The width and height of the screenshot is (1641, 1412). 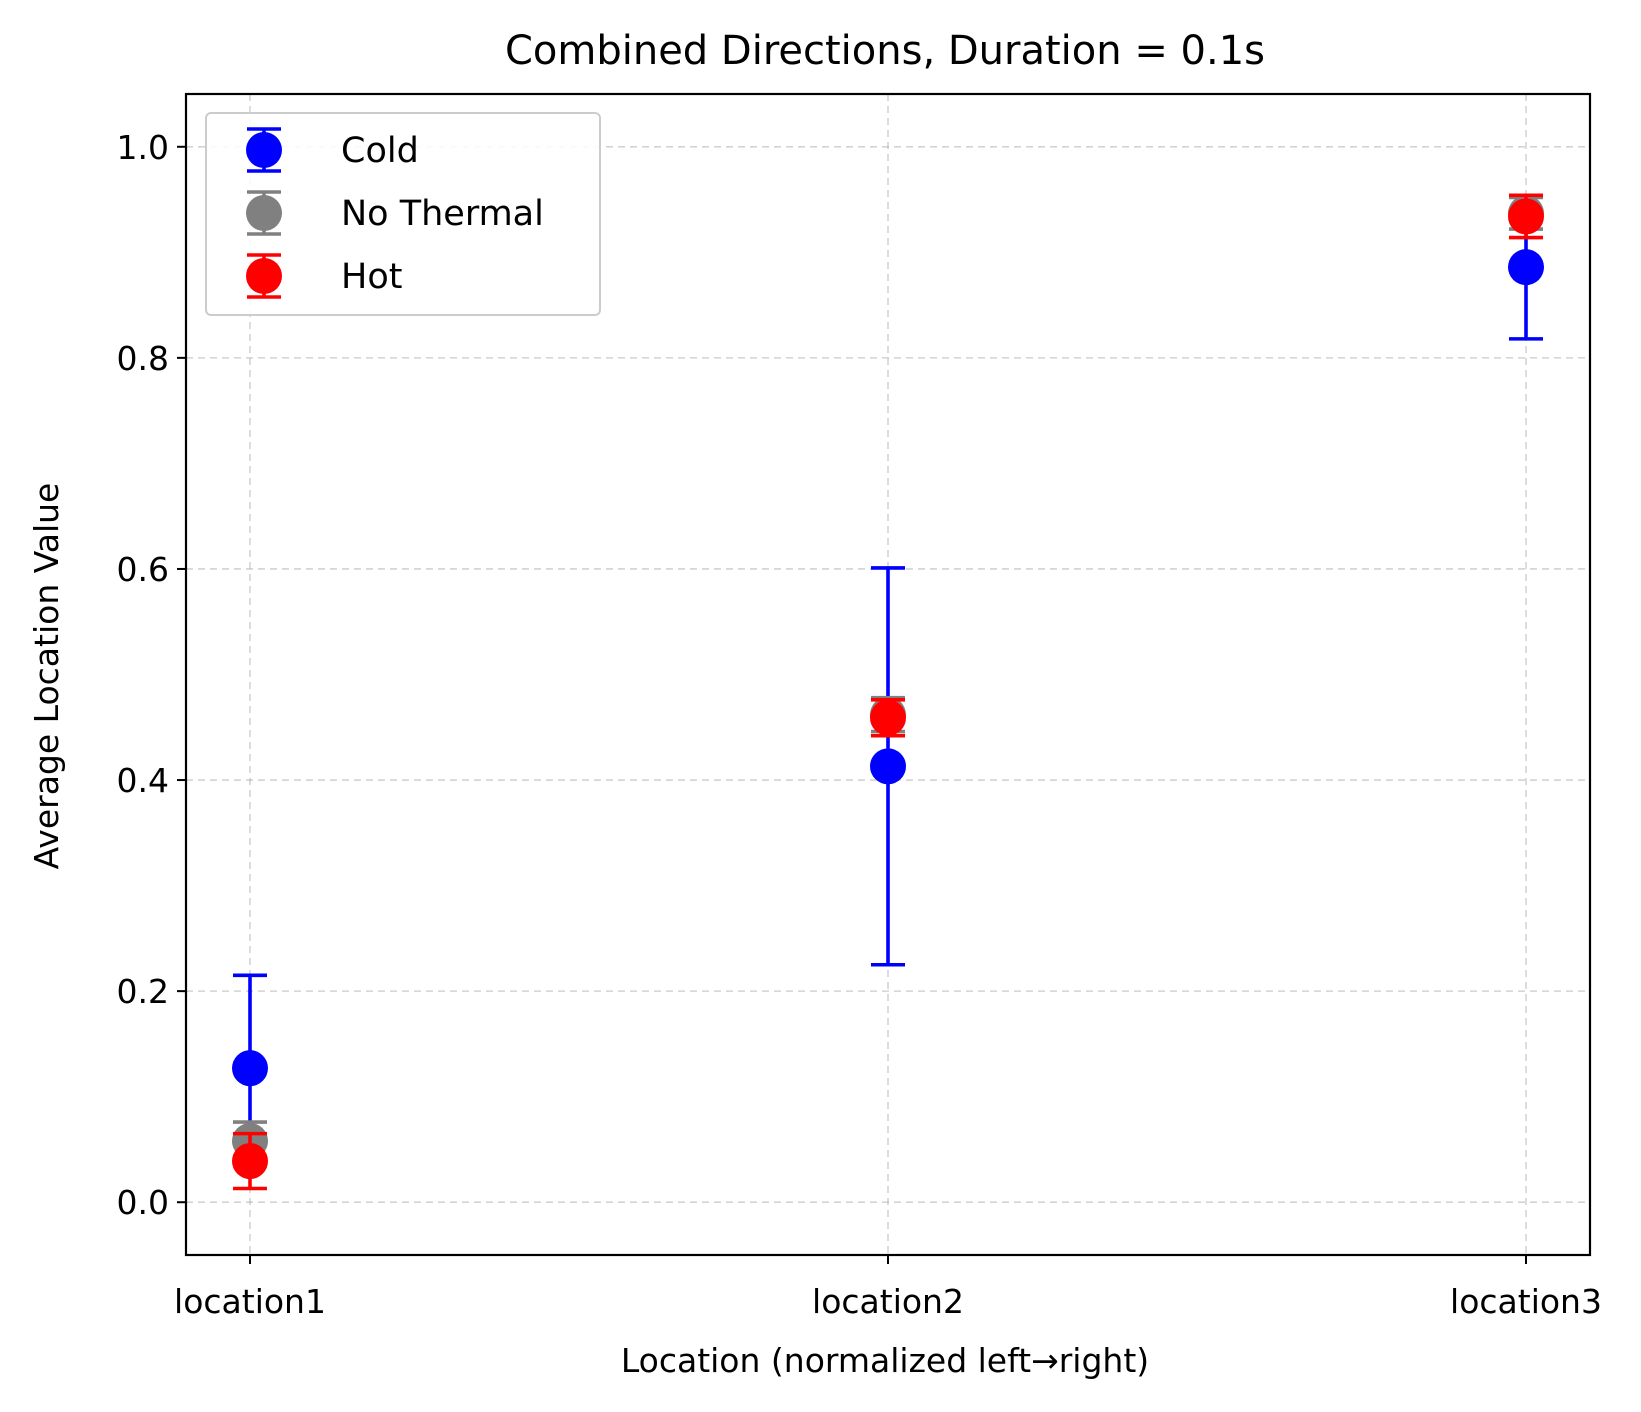 What do you see at coordinates (143, 358) in the screenshot?
I see `y-tick-label: 0.8` at bounding box center [143, 358].